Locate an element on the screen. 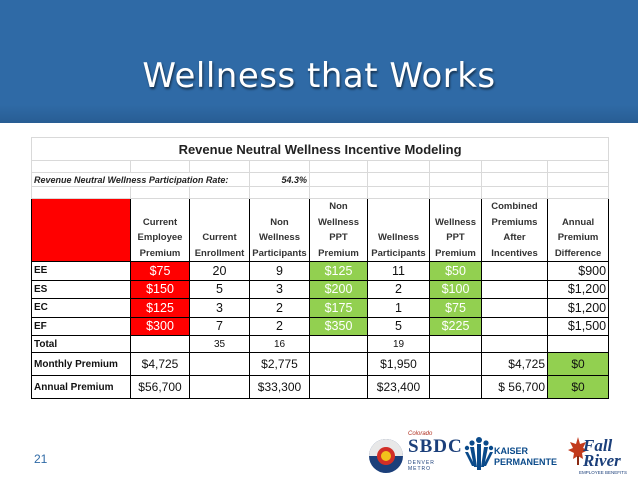 This screenshot has width=638, height=481. kaiser-people-icon is located at coordinates (479, 453).